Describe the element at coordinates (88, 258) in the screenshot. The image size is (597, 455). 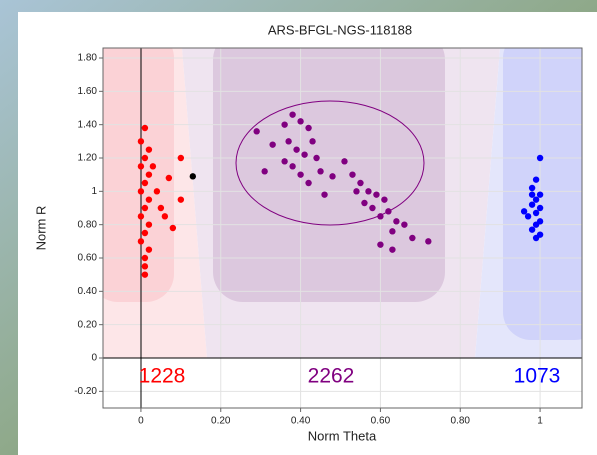
I see `y-tick-label: 0.60` at that location.